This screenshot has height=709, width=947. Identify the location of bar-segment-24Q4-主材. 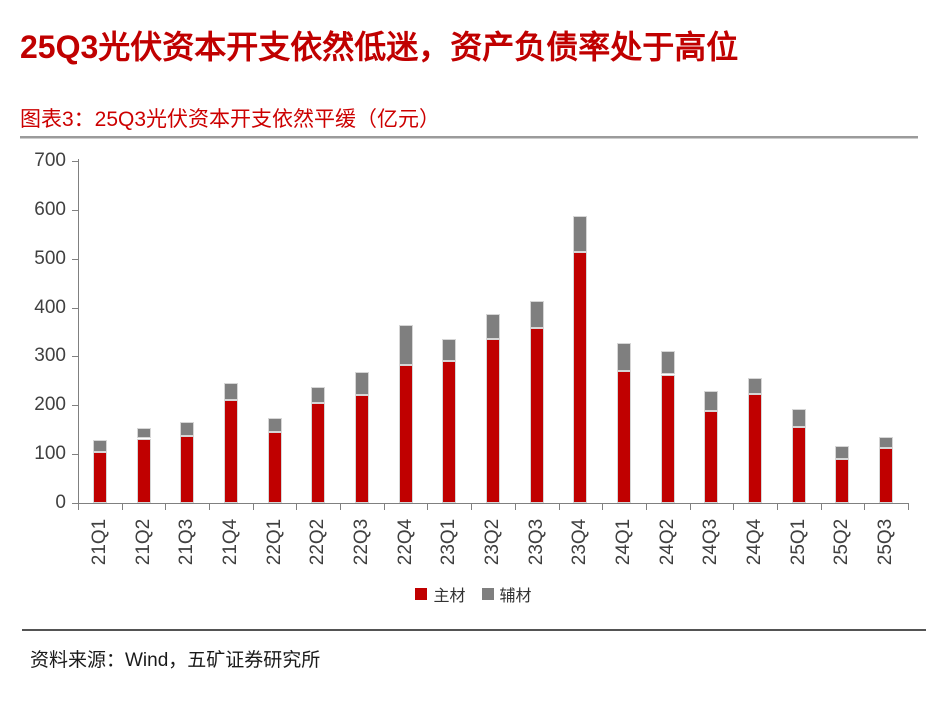
(755, 448).